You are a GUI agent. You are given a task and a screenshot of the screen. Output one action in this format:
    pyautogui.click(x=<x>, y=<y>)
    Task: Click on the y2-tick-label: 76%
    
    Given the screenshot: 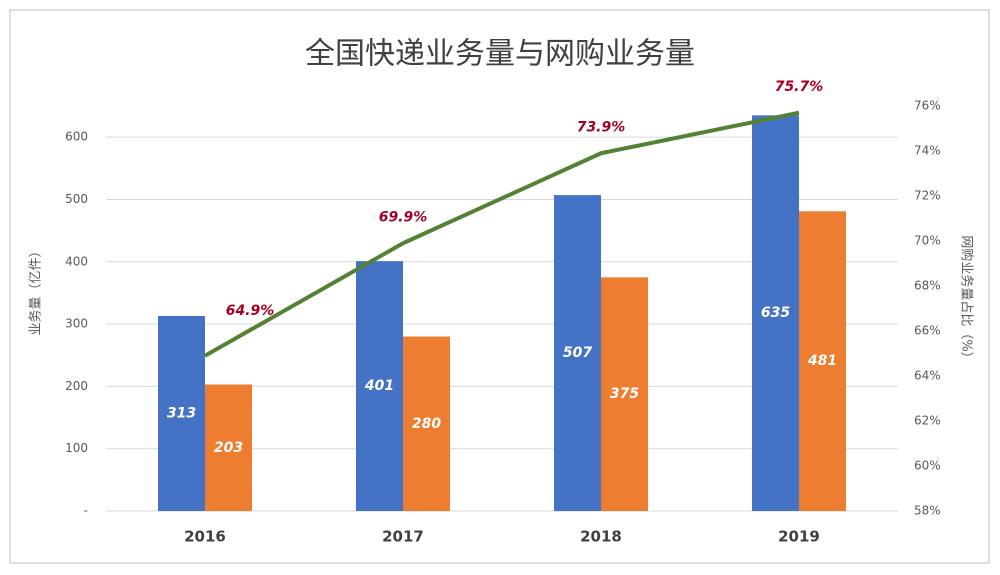 What is the action you would take?
    pyautogui.click(x=927, y=106)
    